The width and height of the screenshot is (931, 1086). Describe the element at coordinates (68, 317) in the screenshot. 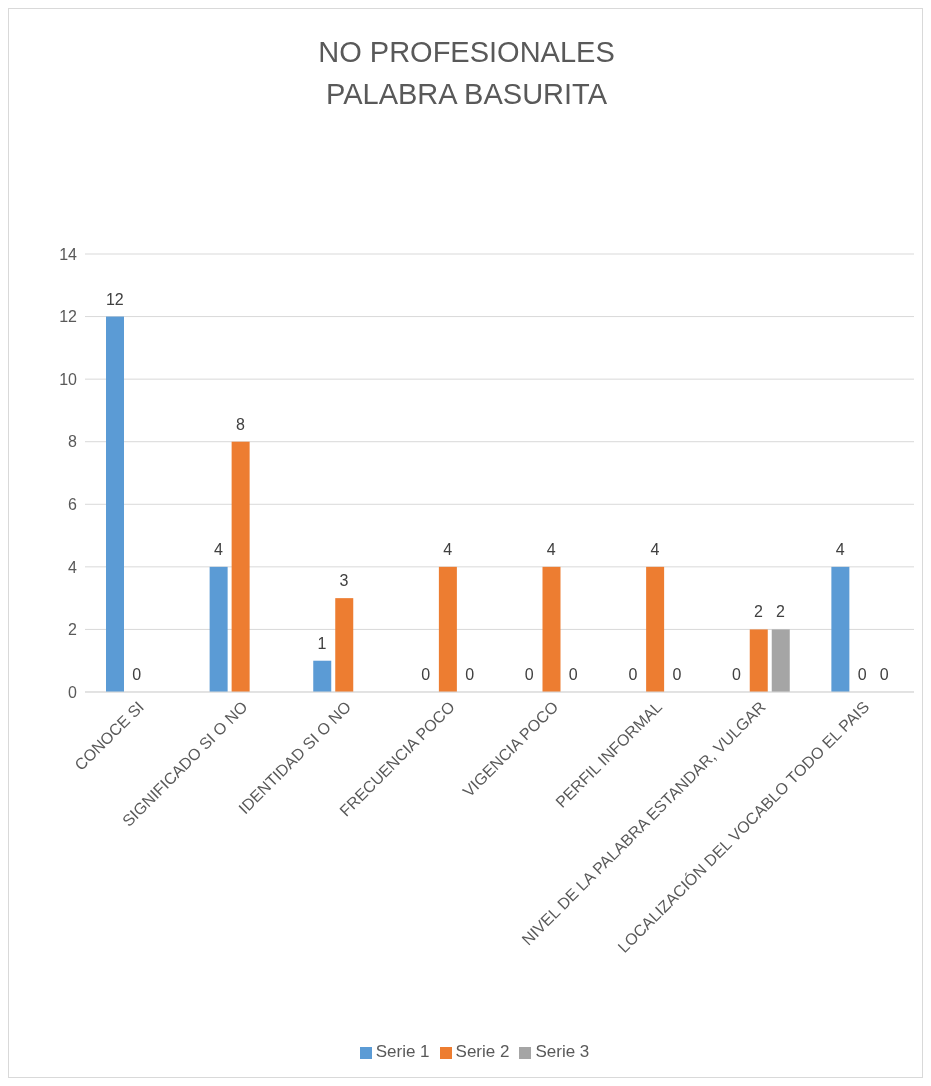

I see `y-tick-label: 12` at that location.